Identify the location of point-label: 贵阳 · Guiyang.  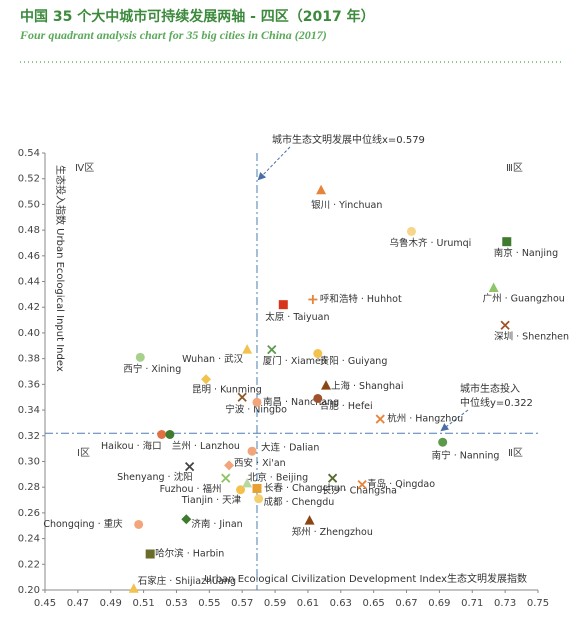
(354, 361).